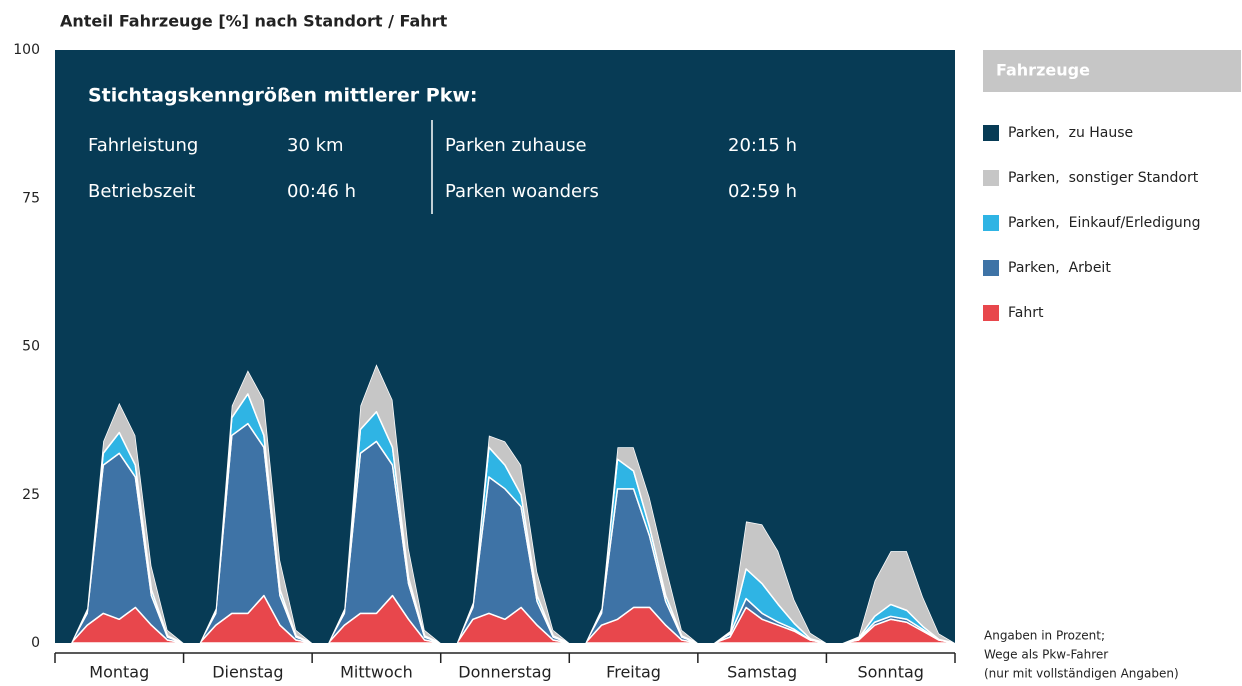 This screenshot has width=1242, height=686. What do you see at coordinates (31, 495) in the screenshot?
I see `y-tick-label: 25` at bounding box center [31, 495].